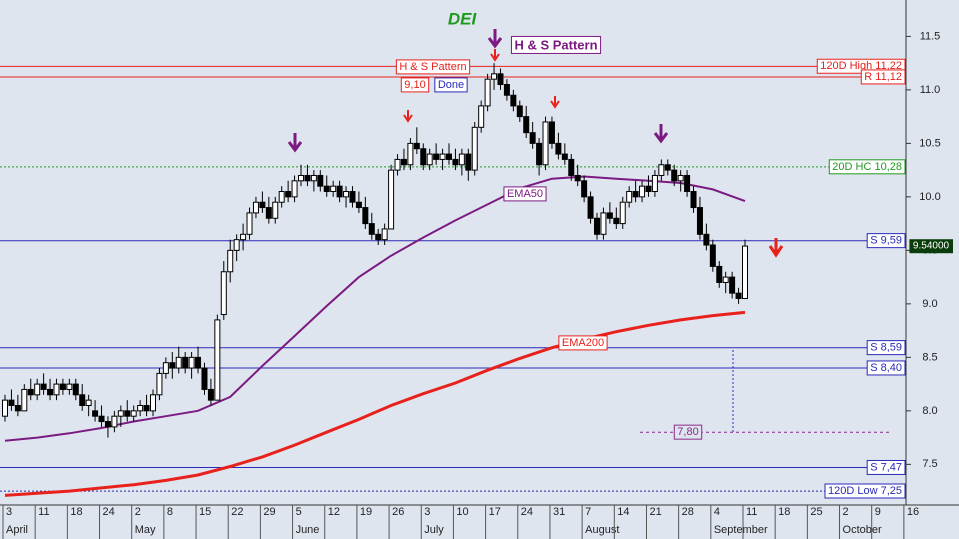 This screenshot has height=539, width=959. I want to click on x-tick-label: 12, so click(334, 512).